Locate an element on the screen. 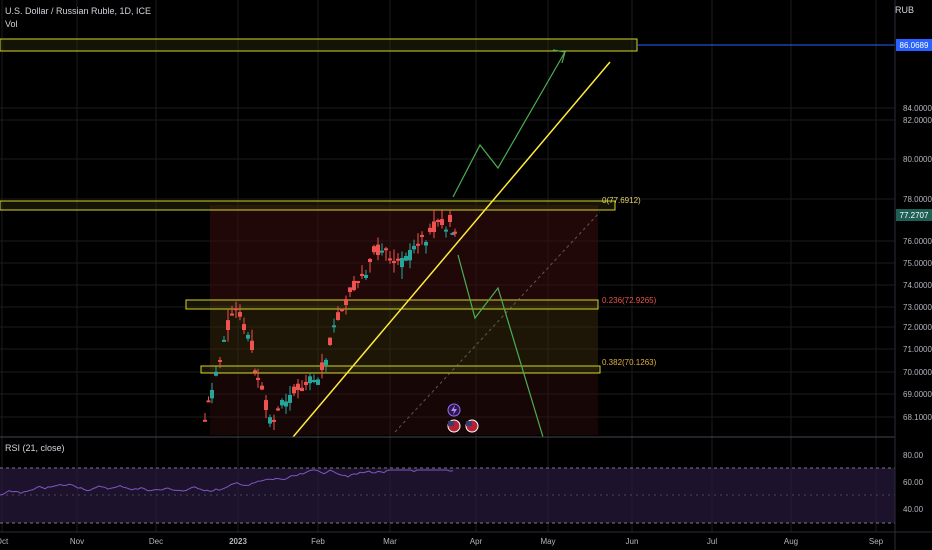 This screenshot has width=932, height=550. price-tick: 74.0000 is located at coordinates (917, 285).